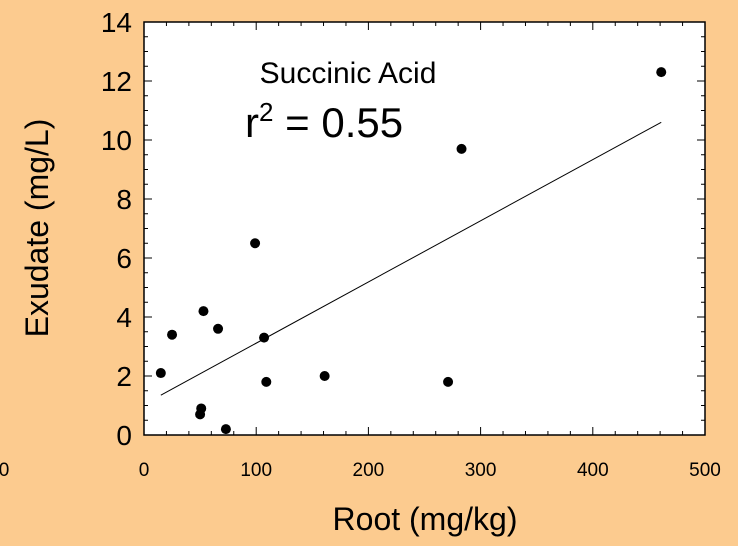 This screenshot has width=738, height=546. I want to click on y-axis-title: Exudate (mg/L), so click(37, 228).